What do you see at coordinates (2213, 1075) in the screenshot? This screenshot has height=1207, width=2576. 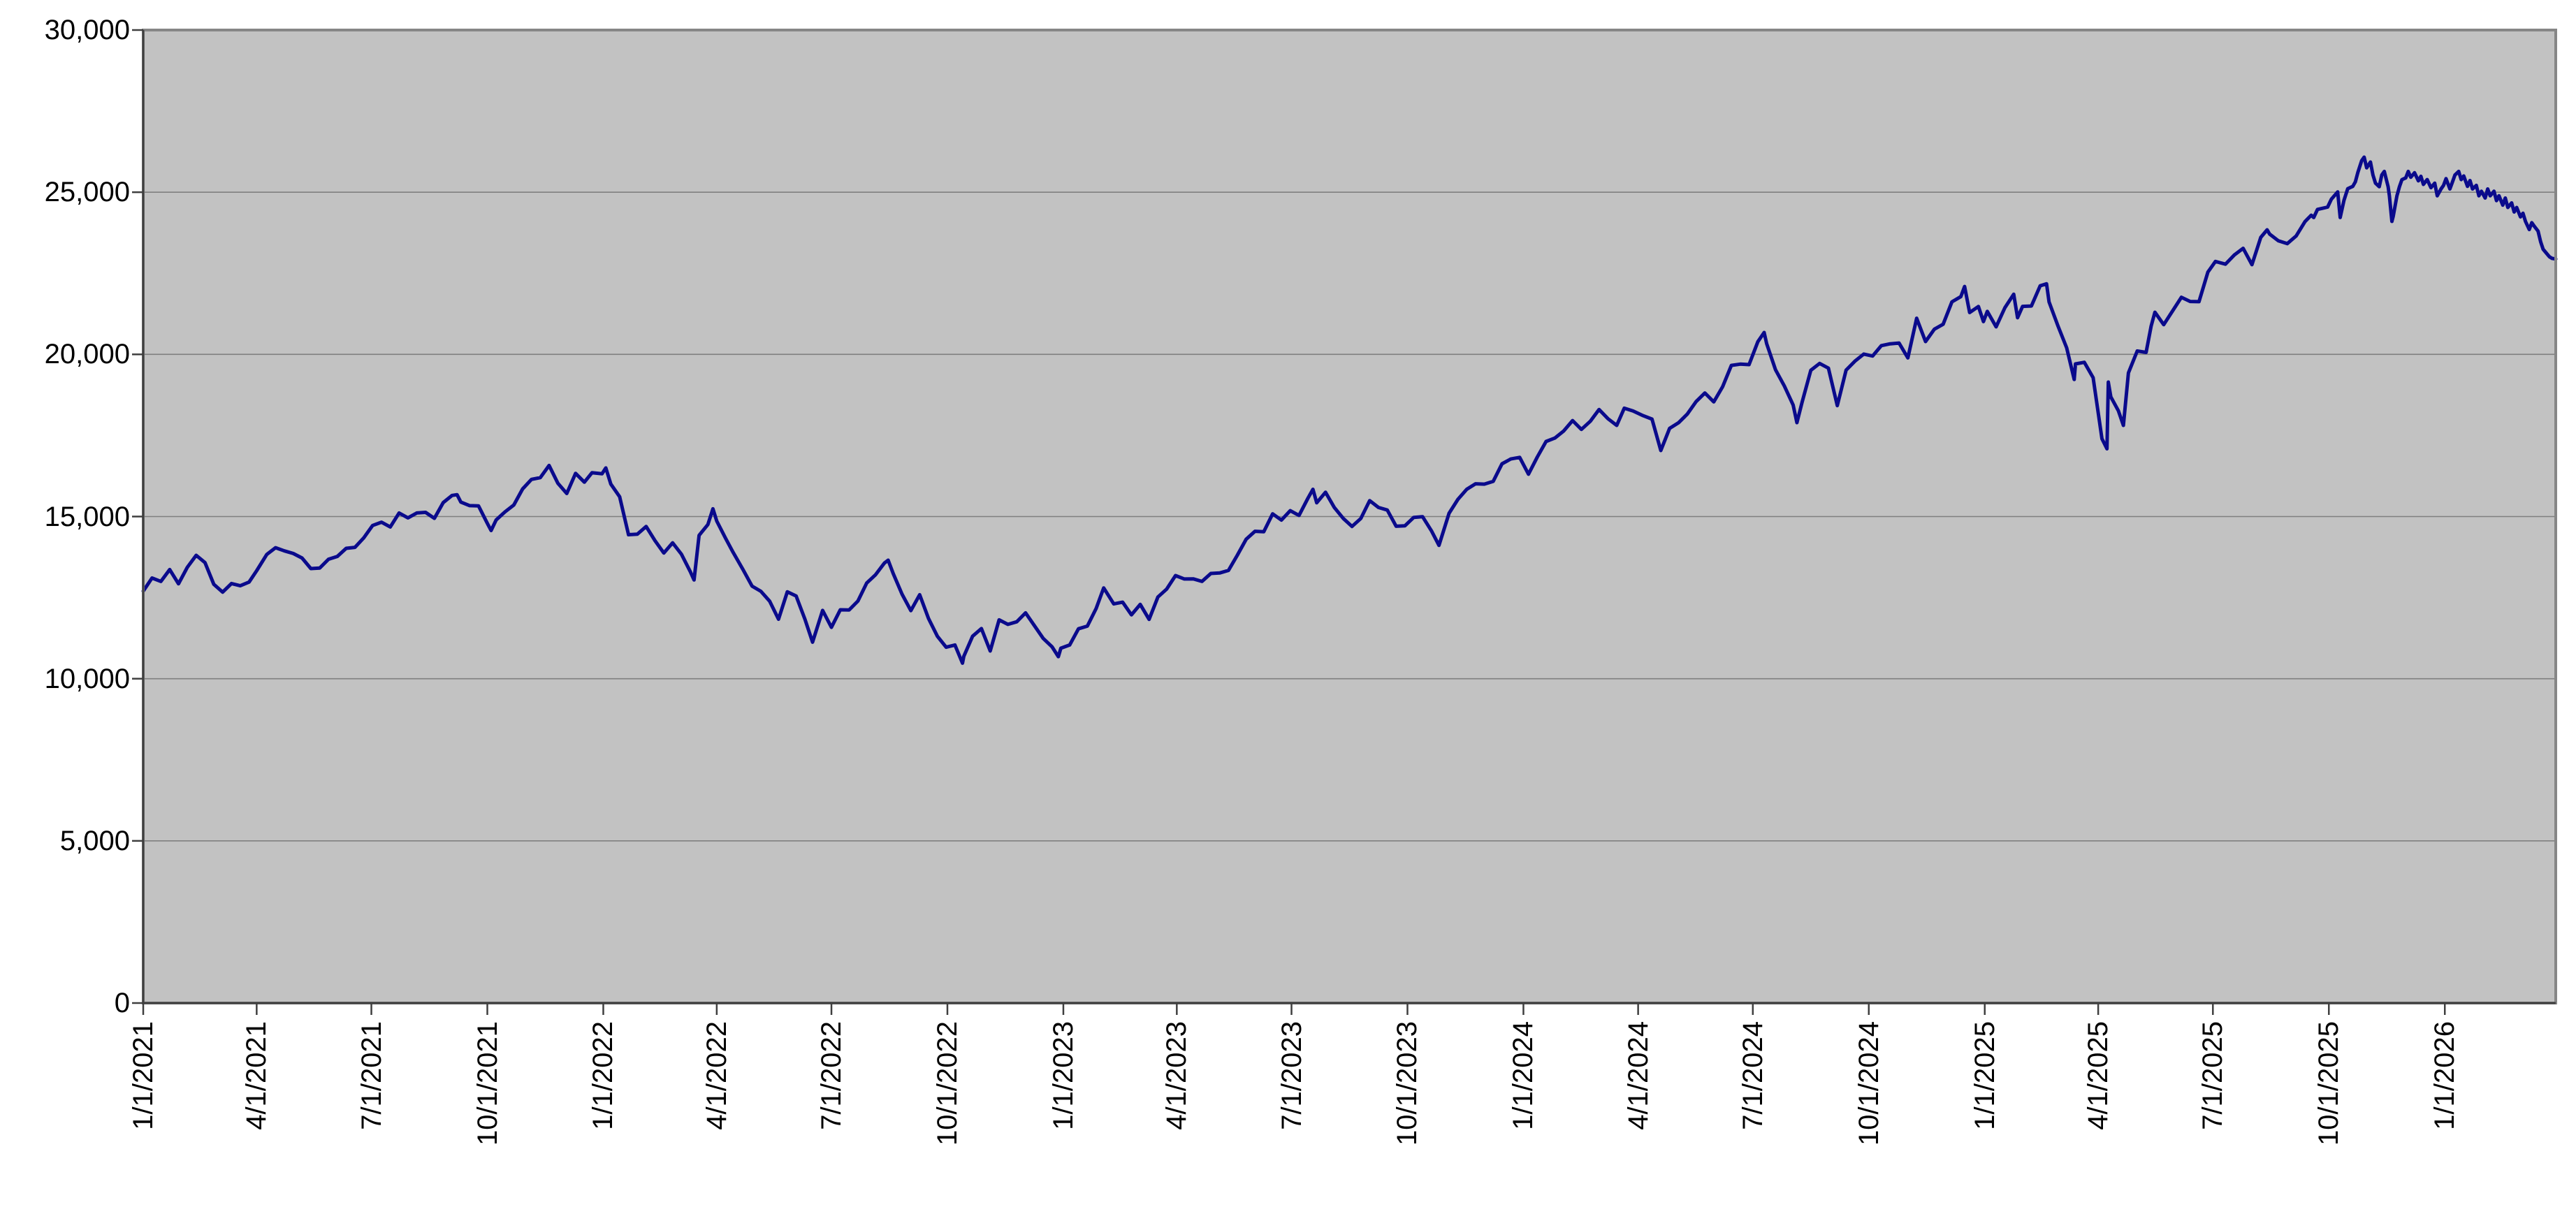 I see `x-axis-label: 7/1/2025` at bounding box center [2213, 1075].